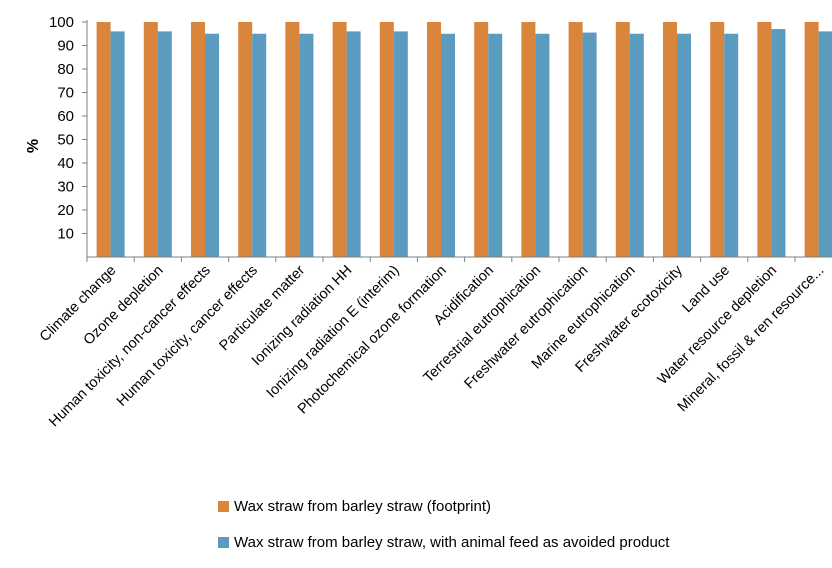  What do you see at coordinates (124, 306) in the screenshot?
I see `x-tick-label: Ozone depletion` at bounding box center [124, 306].